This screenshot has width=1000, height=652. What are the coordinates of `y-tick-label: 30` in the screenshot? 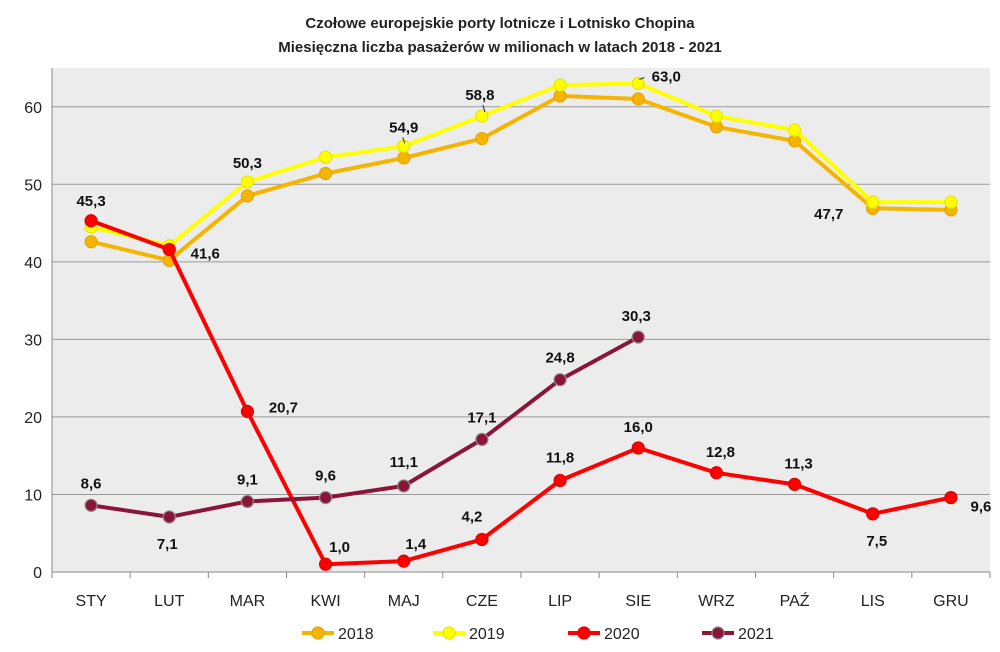 It's located at (33, 340).